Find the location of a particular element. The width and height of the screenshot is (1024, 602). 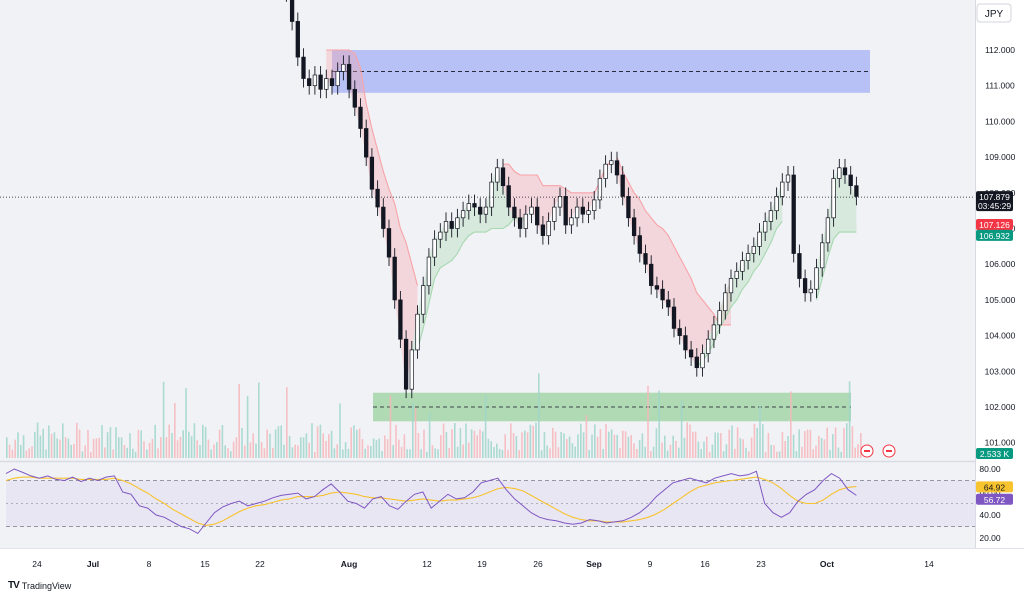

resistance-stop-line is located at coordinates (557, 177).